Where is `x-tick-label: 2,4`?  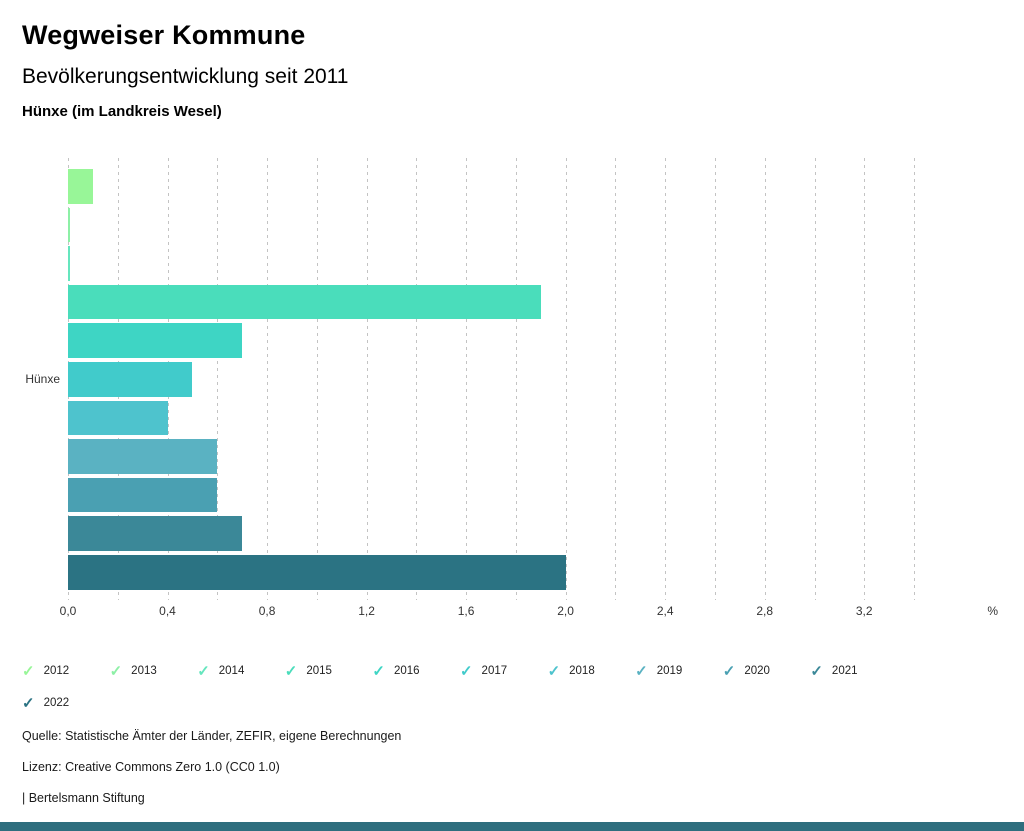
x-tick-label: 2,4 is located at coordinates (665, 611).